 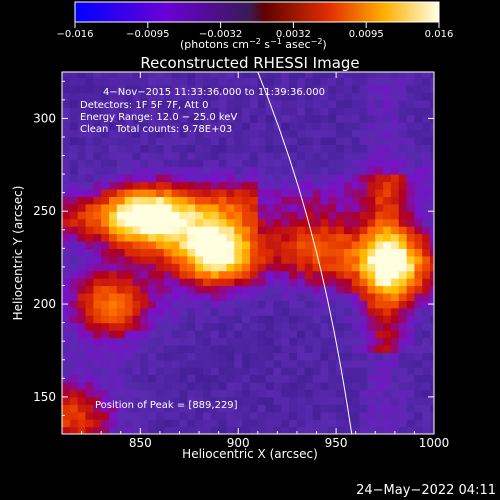 I want to click on x-tick-label: 900, so click(x=238, y=443).